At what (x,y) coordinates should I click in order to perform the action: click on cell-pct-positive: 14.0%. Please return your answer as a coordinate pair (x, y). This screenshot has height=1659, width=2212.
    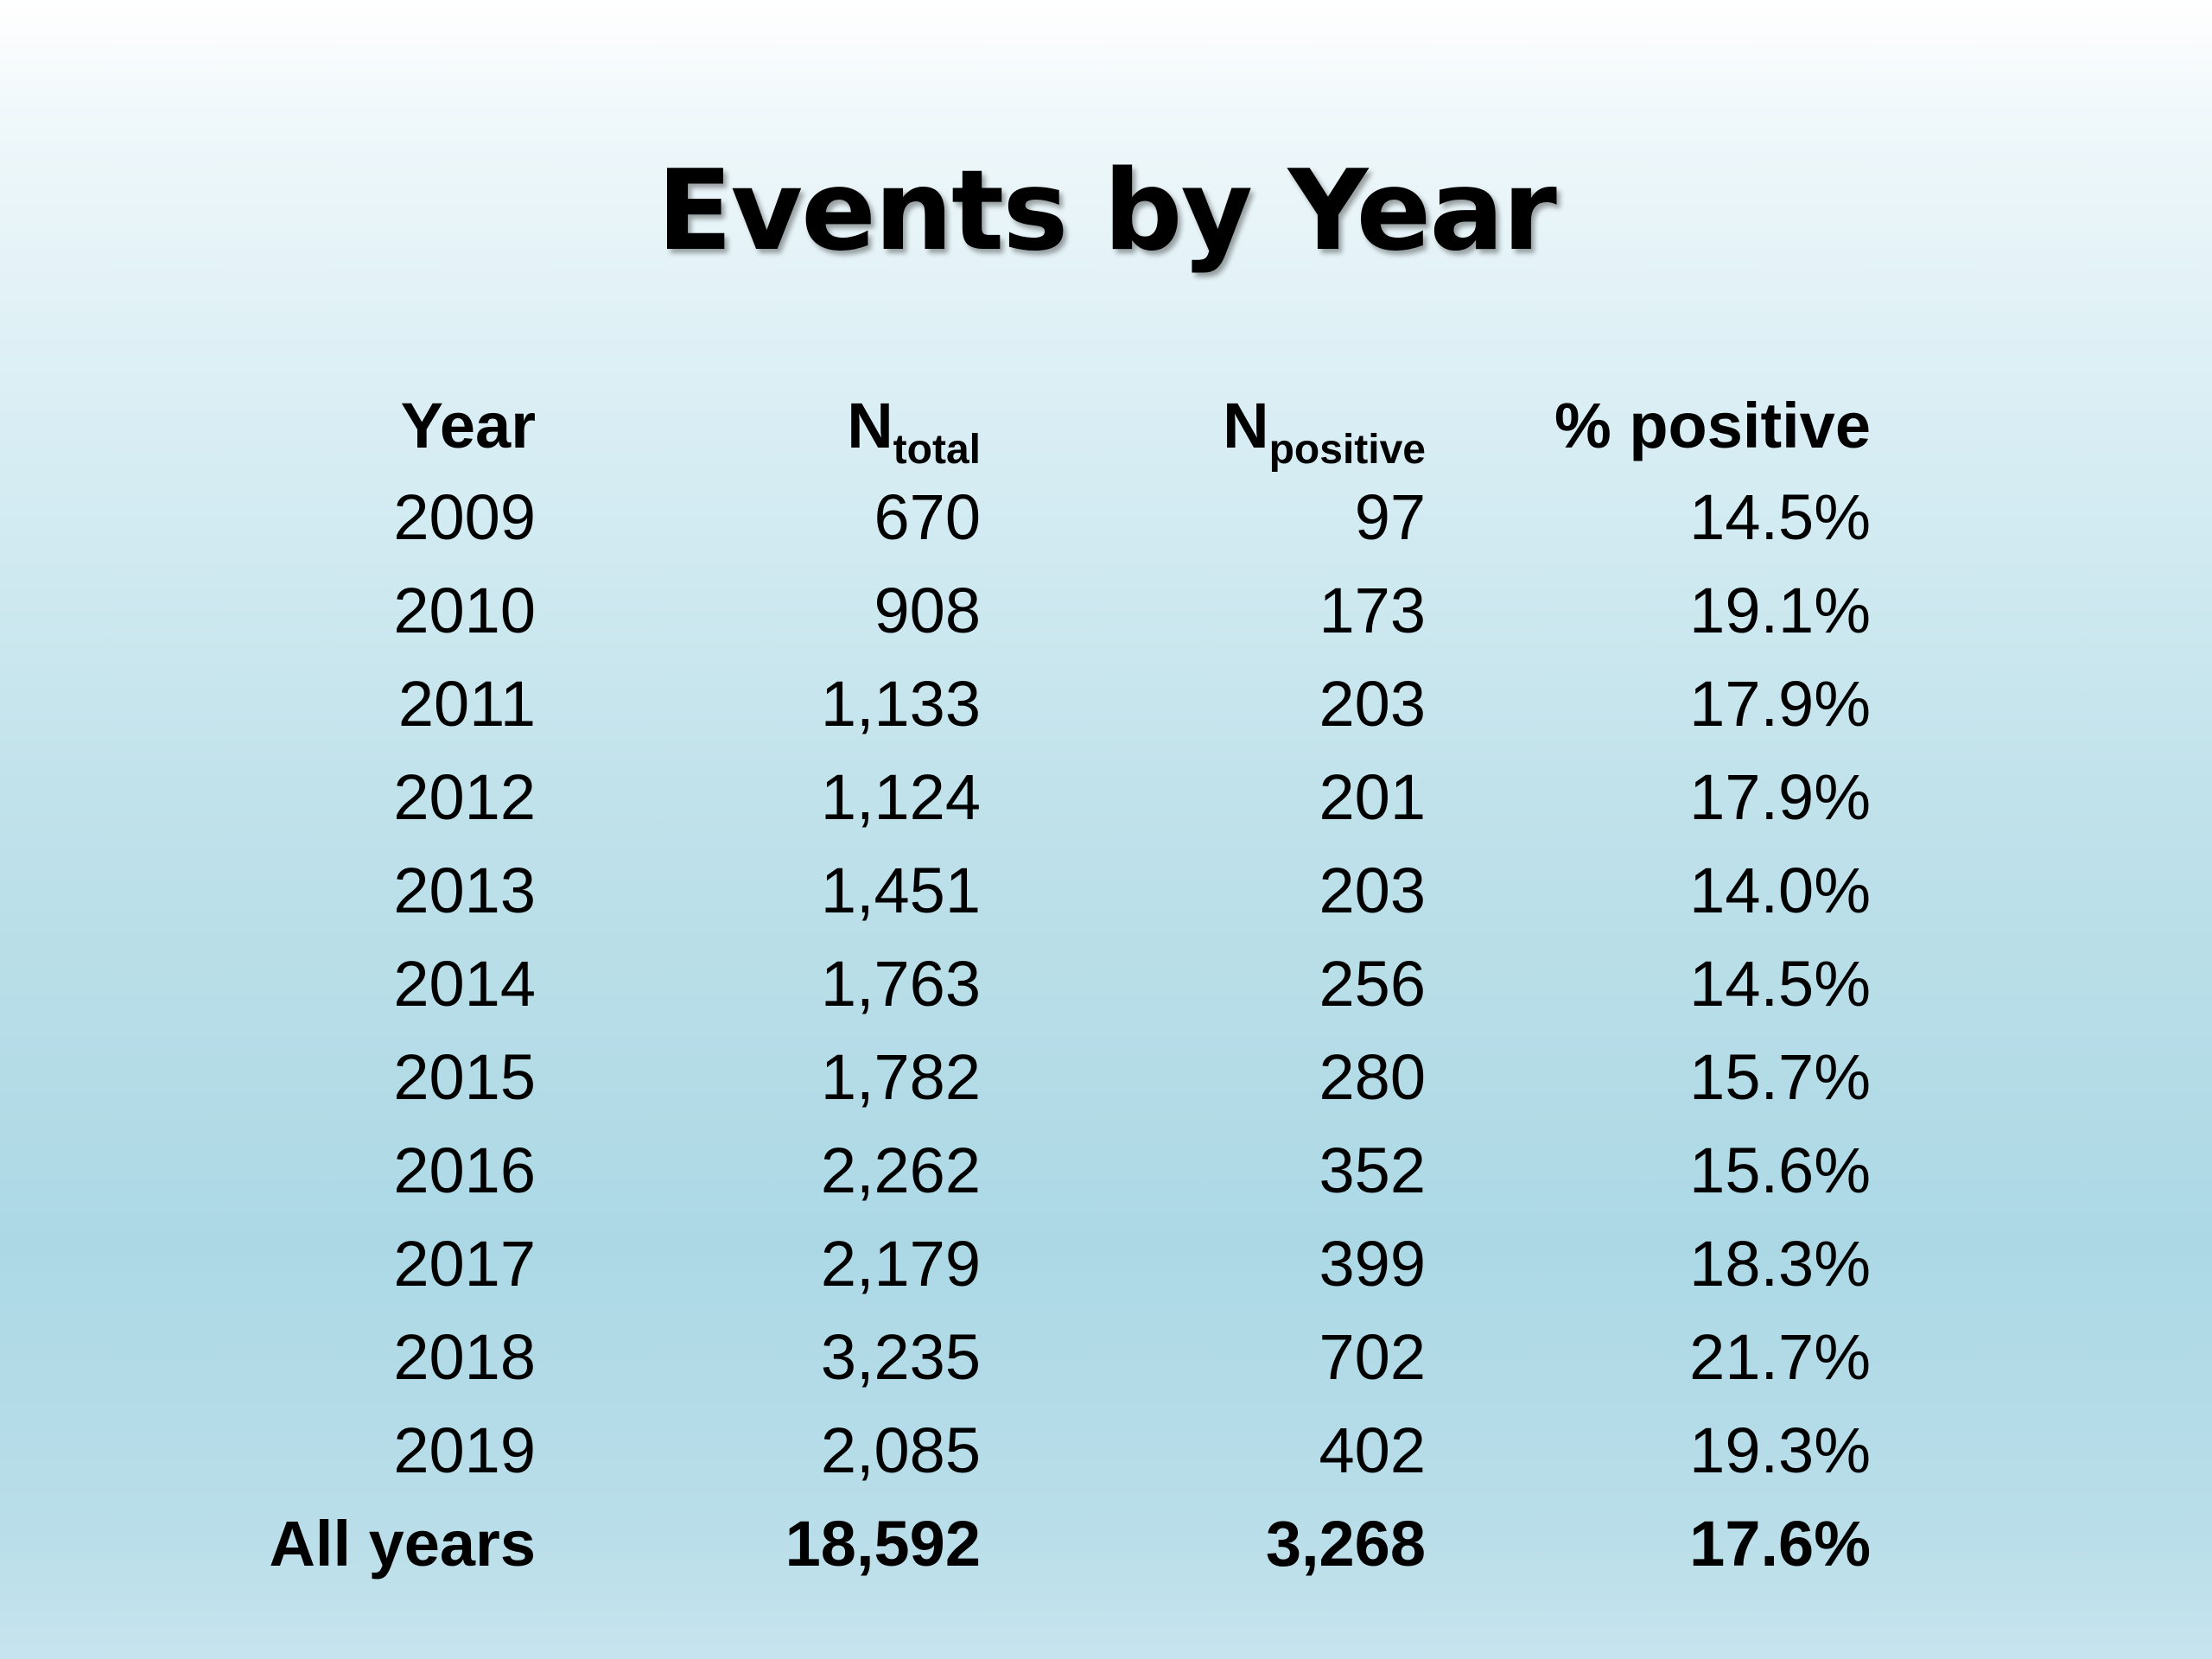
    Looking at the image, I should click on (1780, 890).